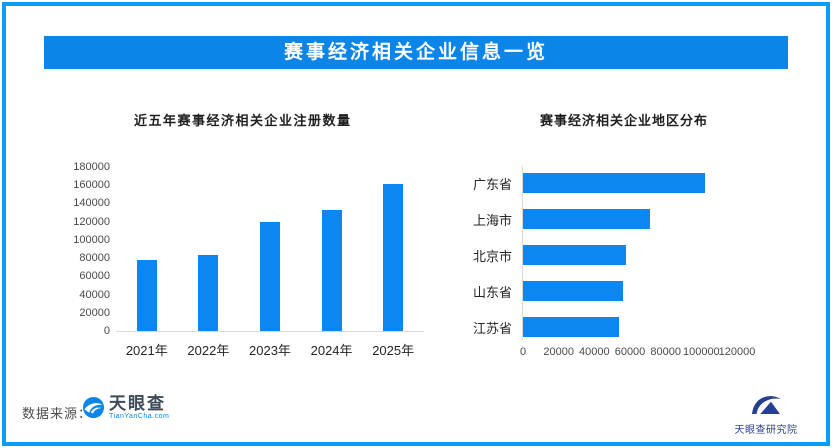 This screenshot has height=448, width=832. I want to click on research-institute-caption: 天眼查研究院, so click(766, 430).